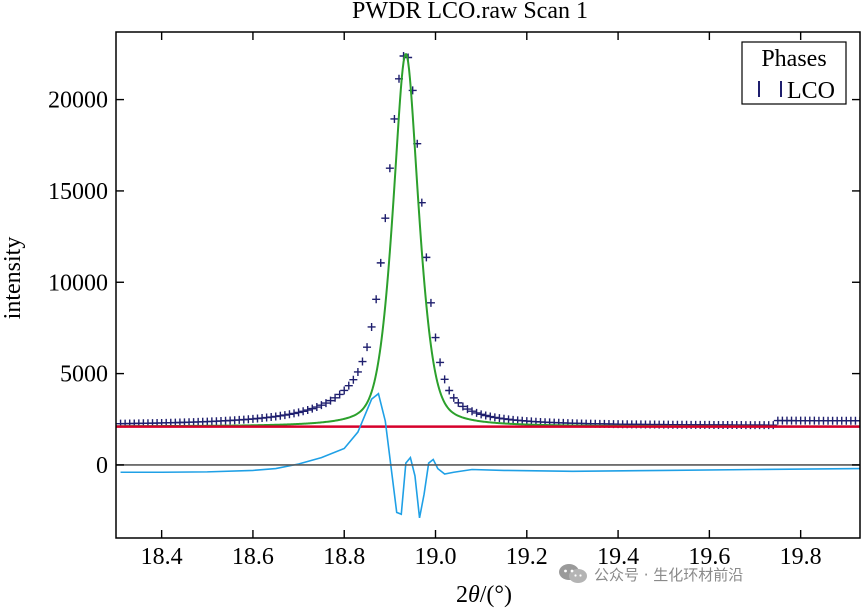 The height and width of the screenshot is (608, 861). I want to click on y-tick-label: 0, so click(102, 466).